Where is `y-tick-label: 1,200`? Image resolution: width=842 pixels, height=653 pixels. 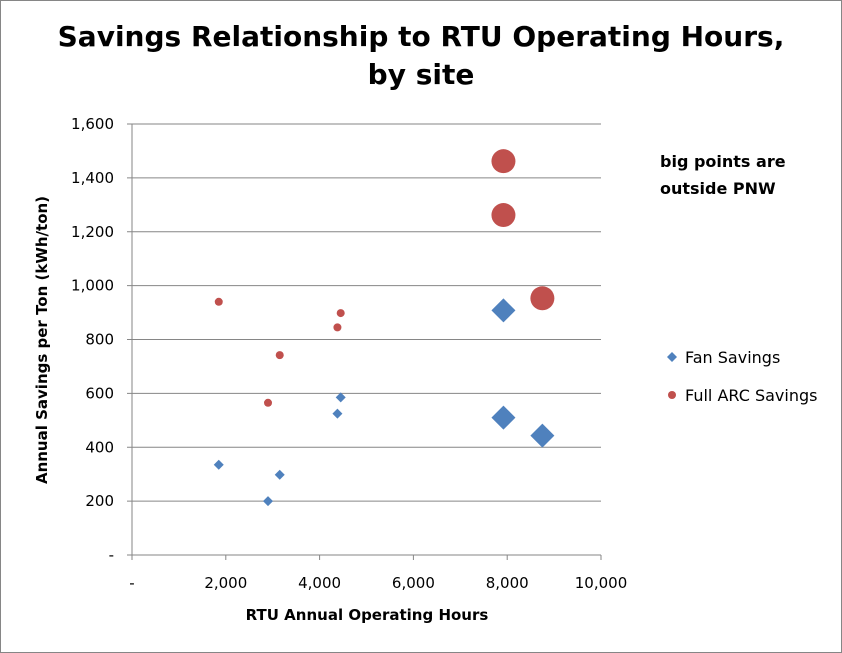 y-tick-label: 1,200 is located at coordinates (92, 232).